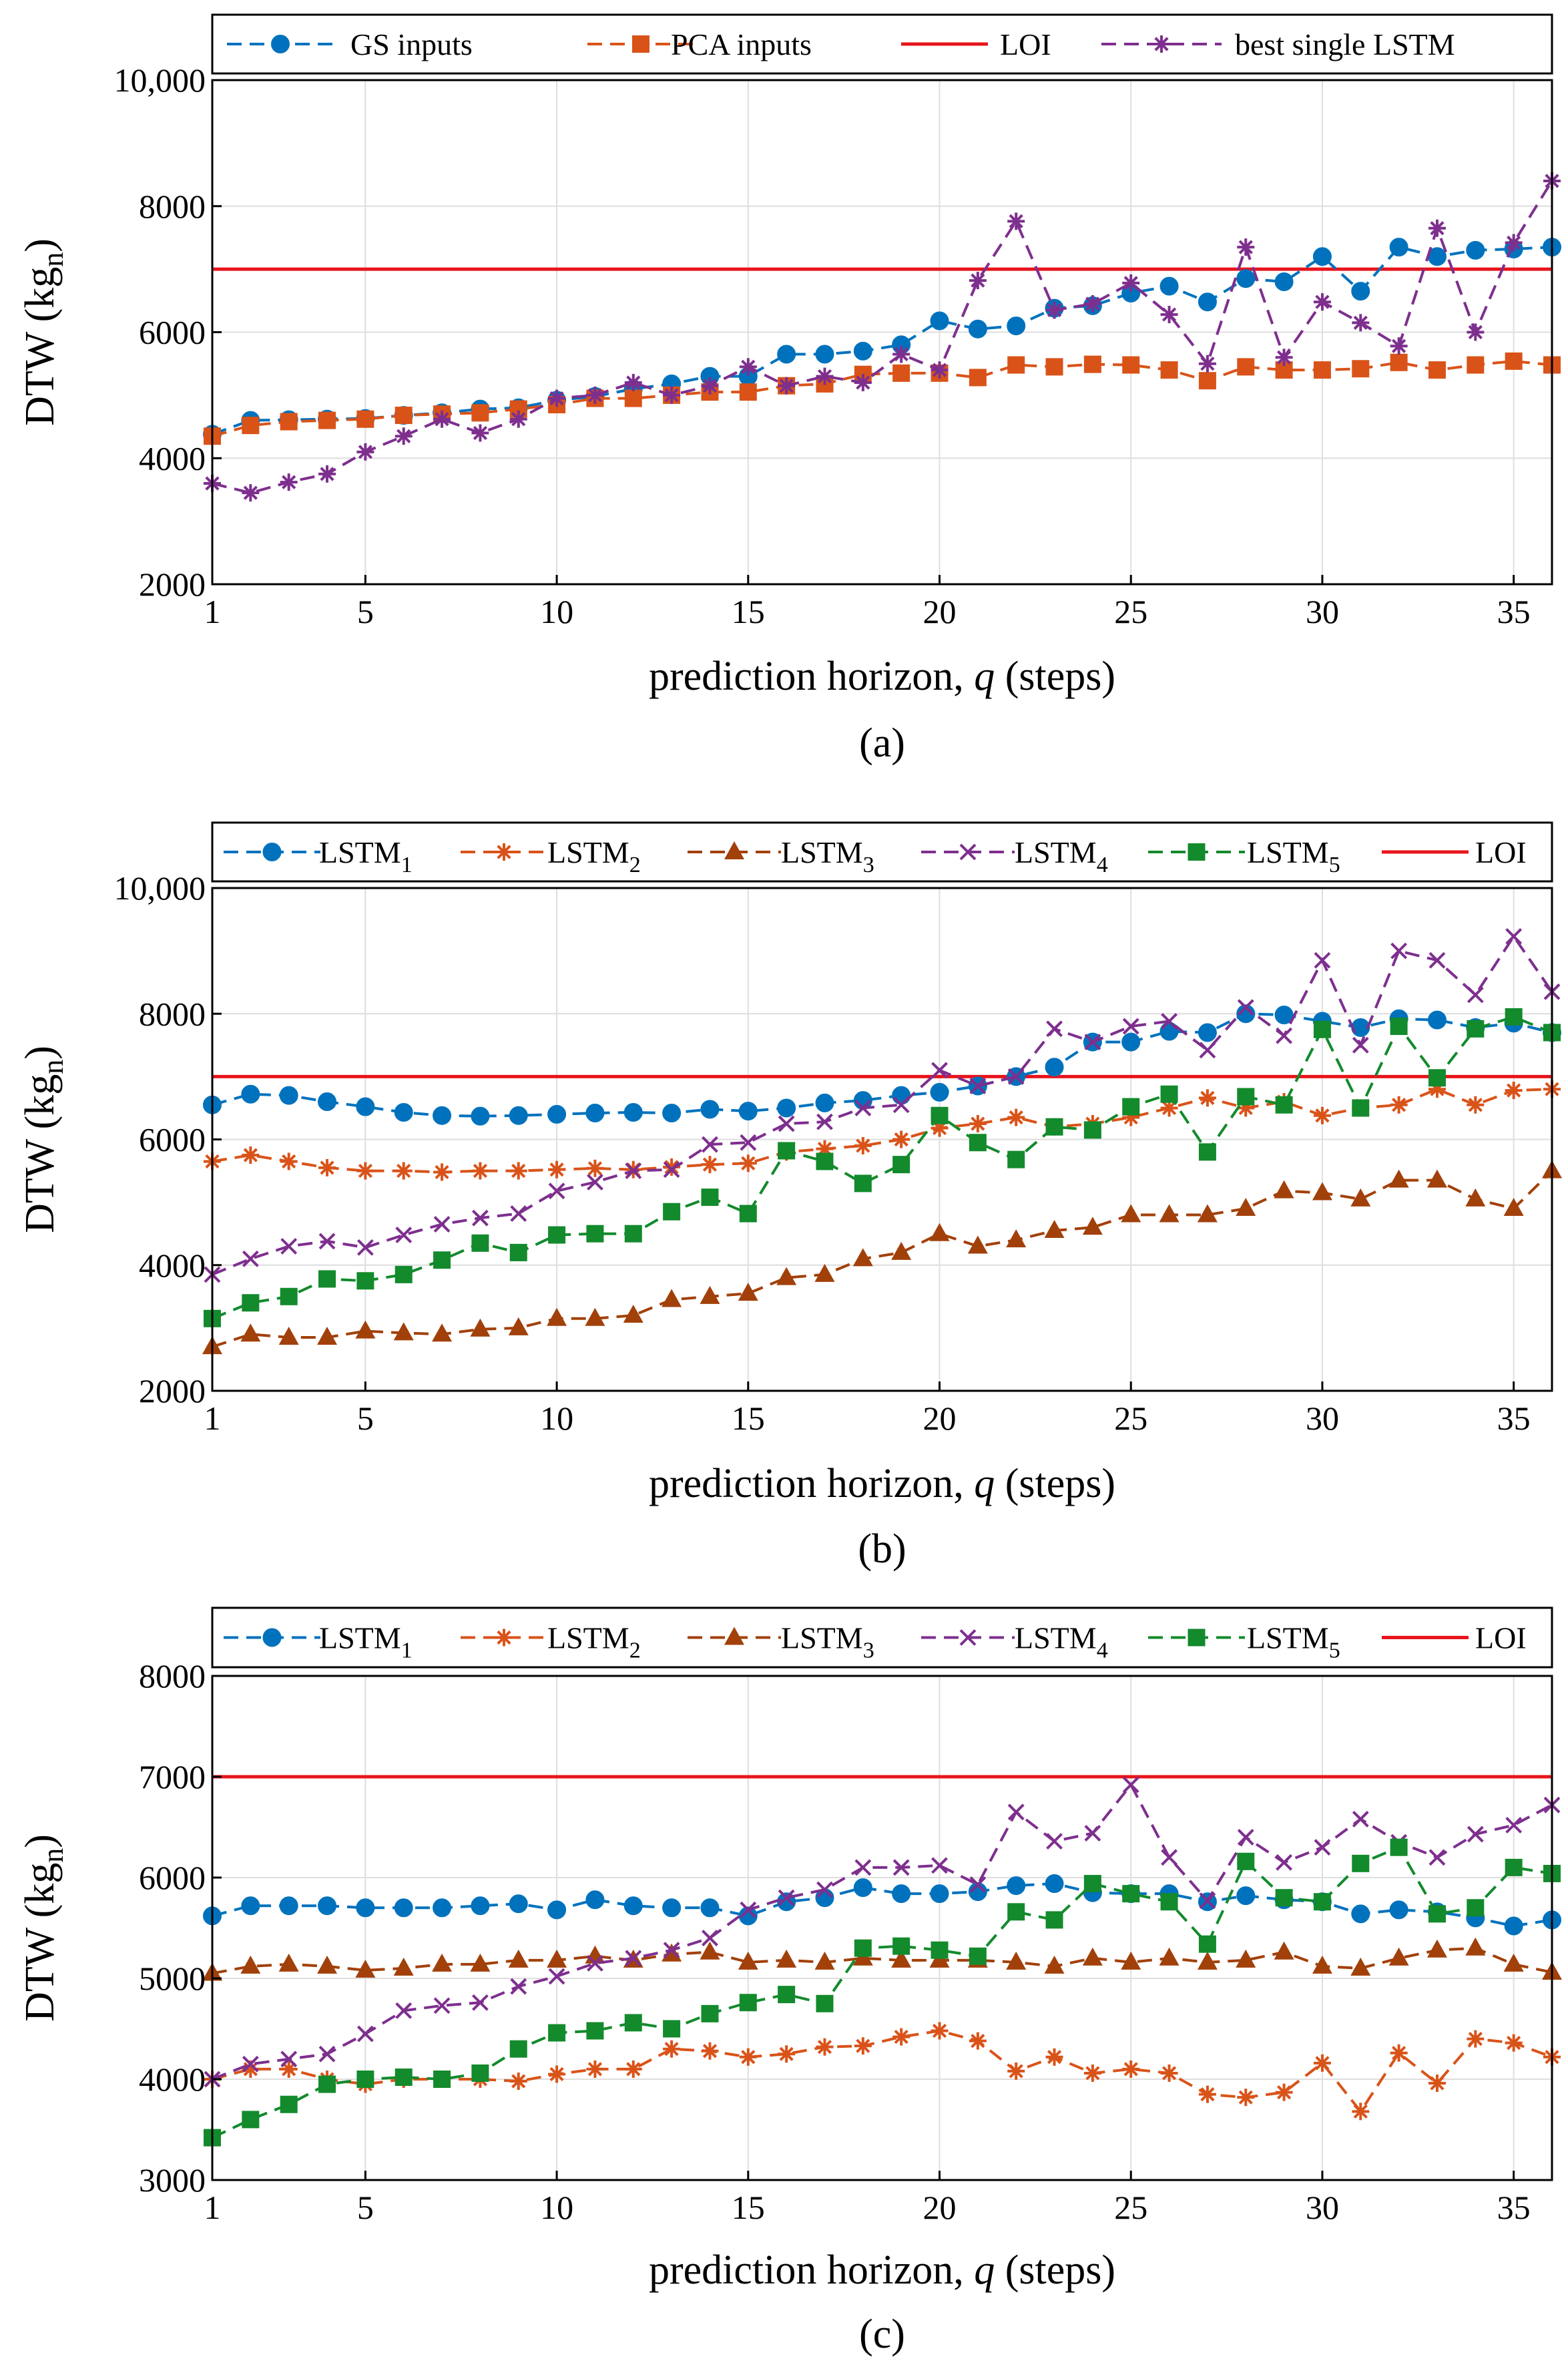  Describe the element at coordinates (1514, 1418) in the screenshot. I see `x-tick-label: 35` at that location.